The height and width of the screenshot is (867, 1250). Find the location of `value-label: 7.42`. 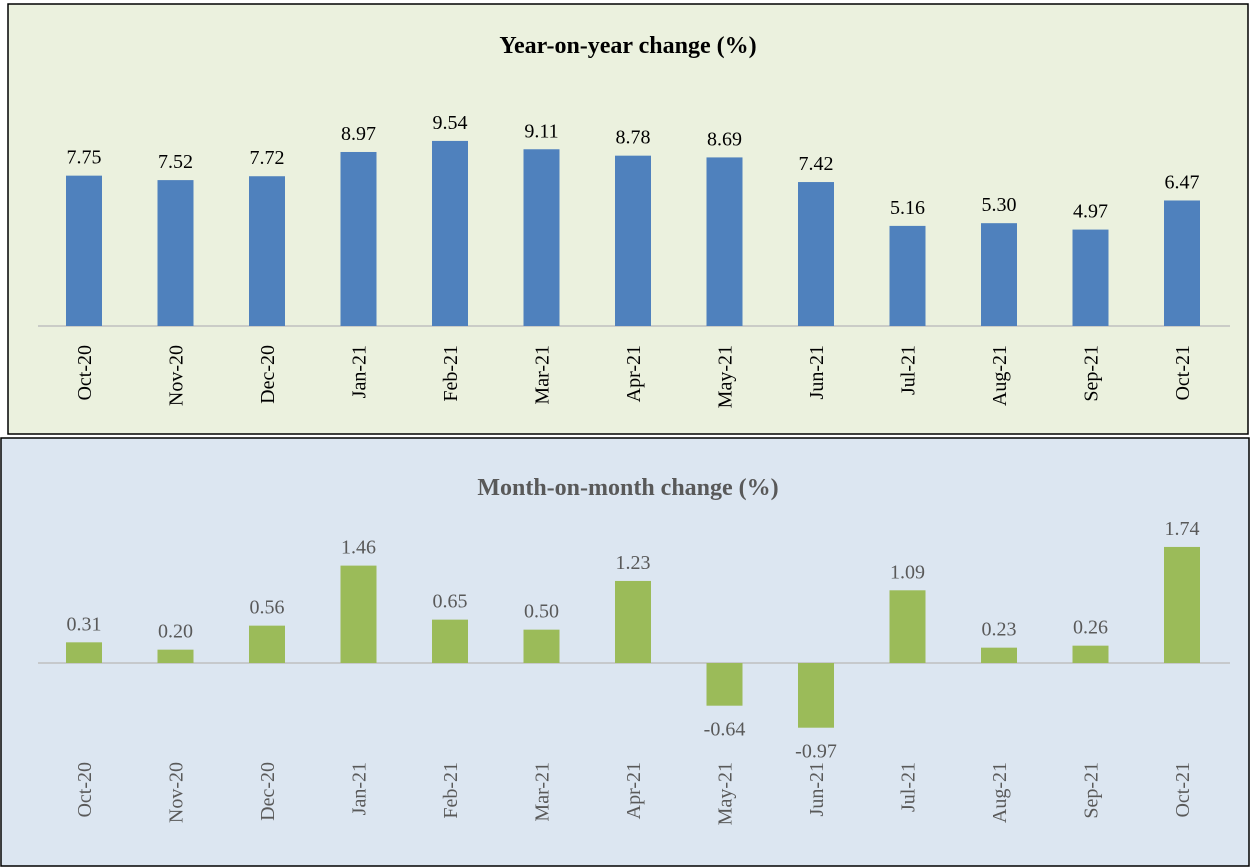

value-label: 7.42 is located at coordinates (816, 164).